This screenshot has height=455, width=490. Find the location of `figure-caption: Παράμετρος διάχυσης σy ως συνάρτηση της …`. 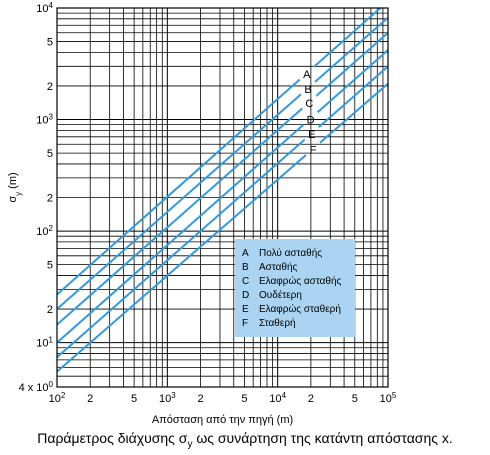

figure-caption: Παράμετρος διάχυσης σy ως συνάρτηση της … is located at coordinates (245, 440).